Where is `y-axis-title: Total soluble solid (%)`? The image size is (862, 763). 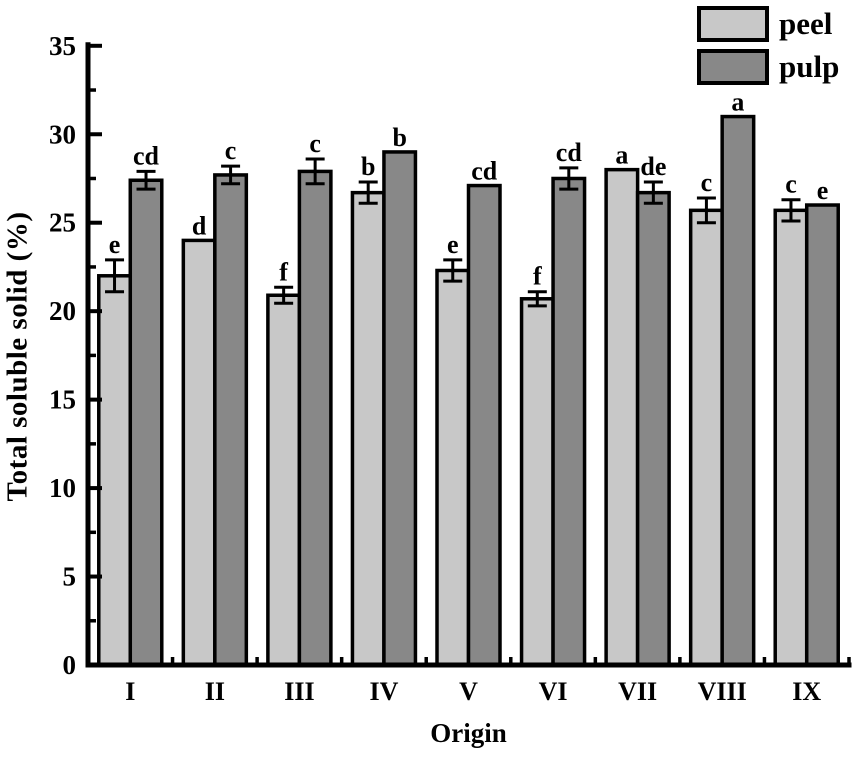 y-axis-title: Total soluble solid (%) is located at coordinates (17, 356).